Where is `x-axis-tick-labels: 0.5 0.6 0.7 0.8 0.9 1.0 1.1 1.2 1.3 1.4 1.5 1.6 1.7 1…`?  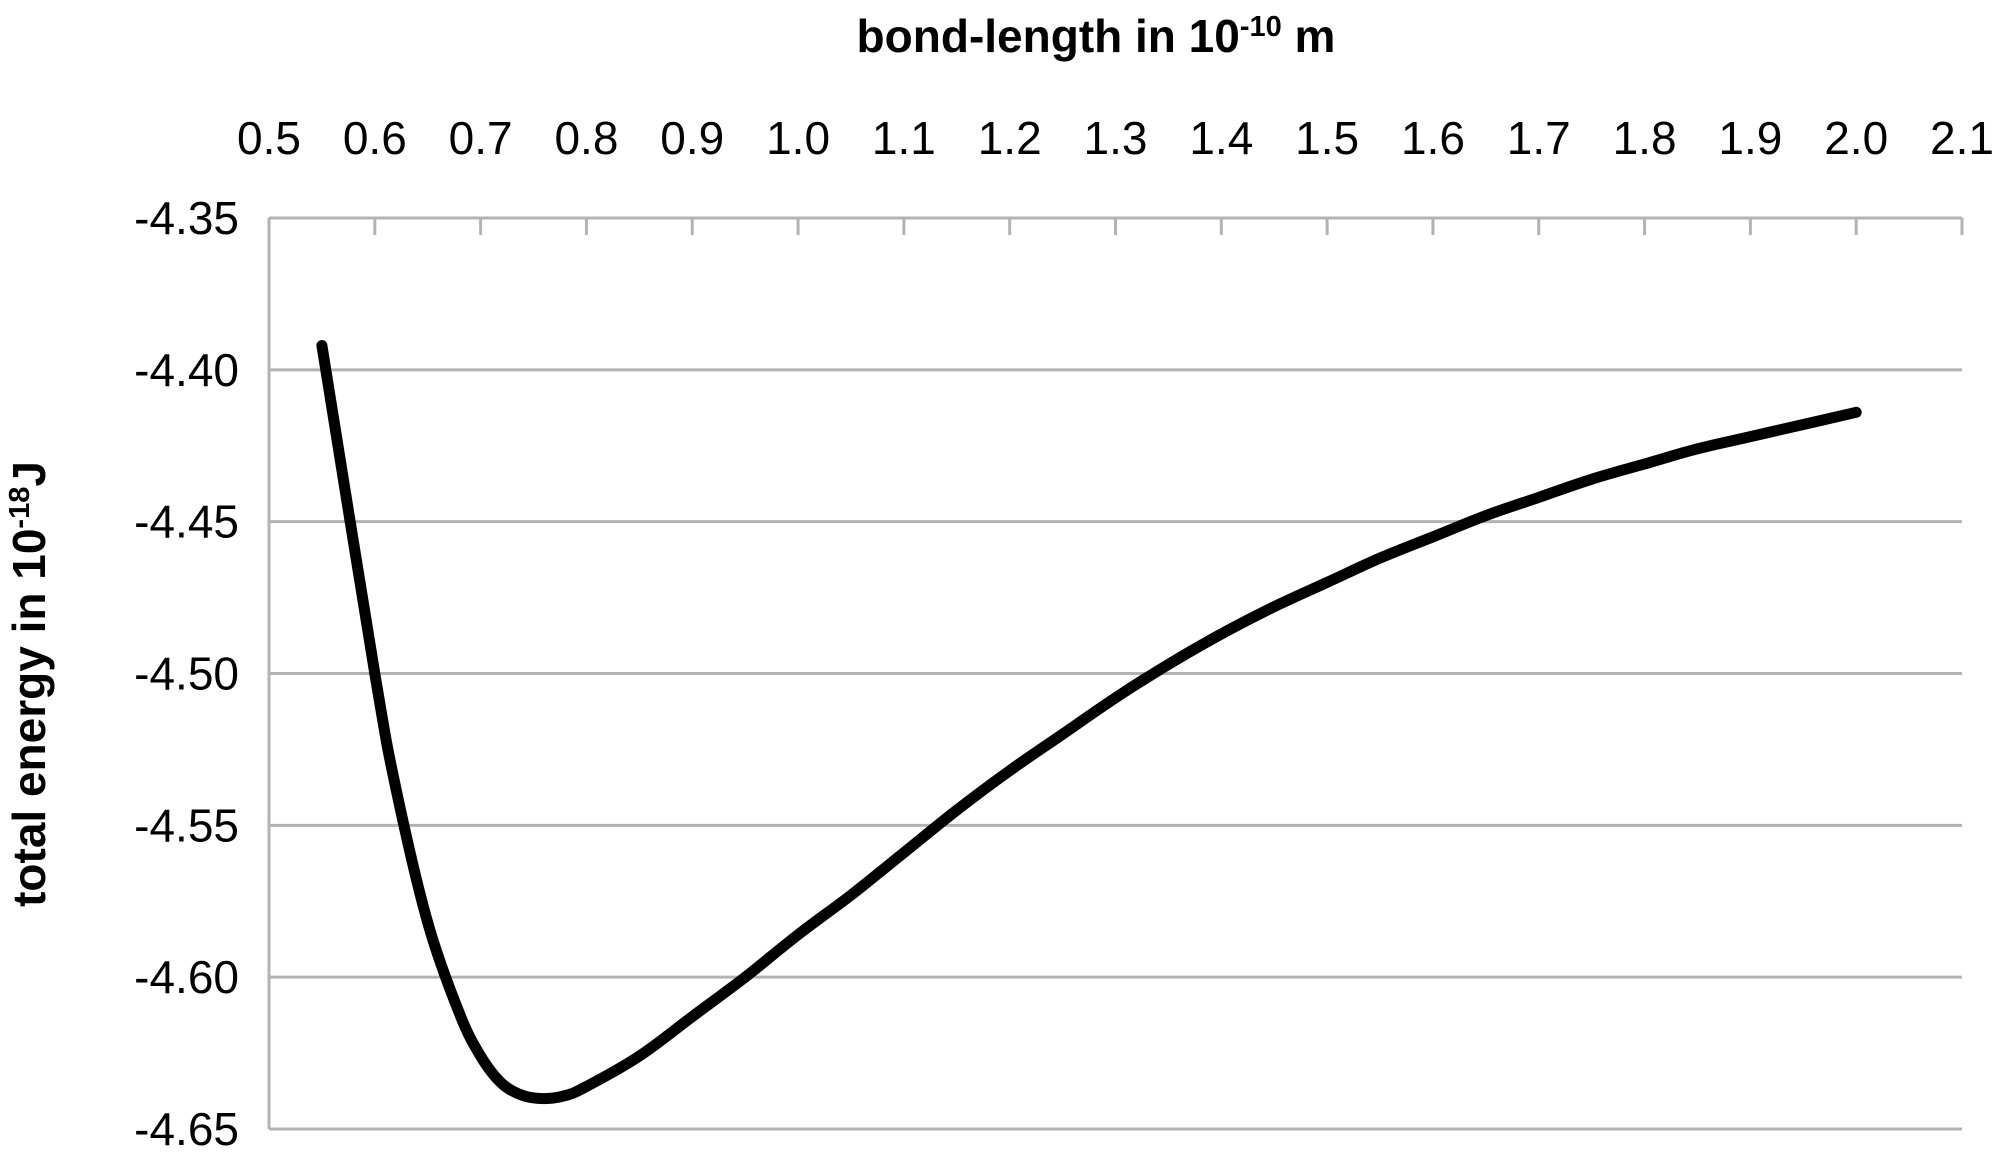 x-axis-tick-labels: 0.5 0.6 0.7 0.8 0.9 1.0 1.1 1.2 1.3 1.4 1.5 1.6 1.7 1… is located at coordinates (1115, 138).